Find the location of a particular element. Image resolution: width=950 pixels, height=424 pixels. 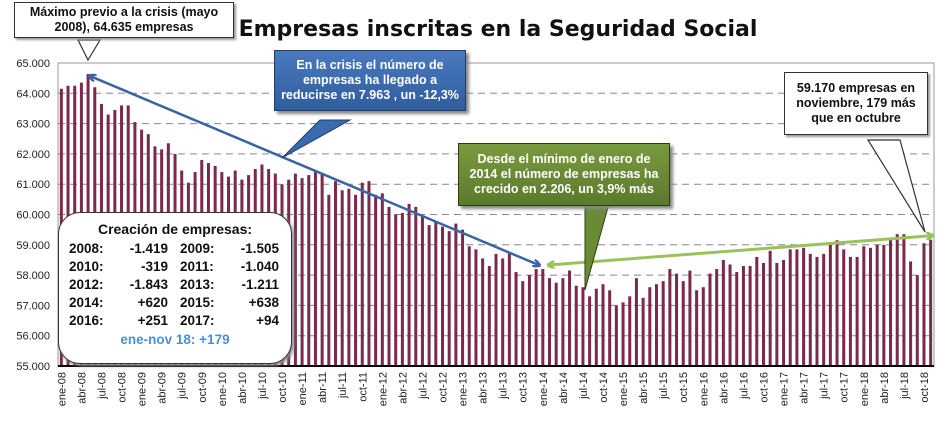

creacion-year: 2017: is located at coordinates (197, 320).